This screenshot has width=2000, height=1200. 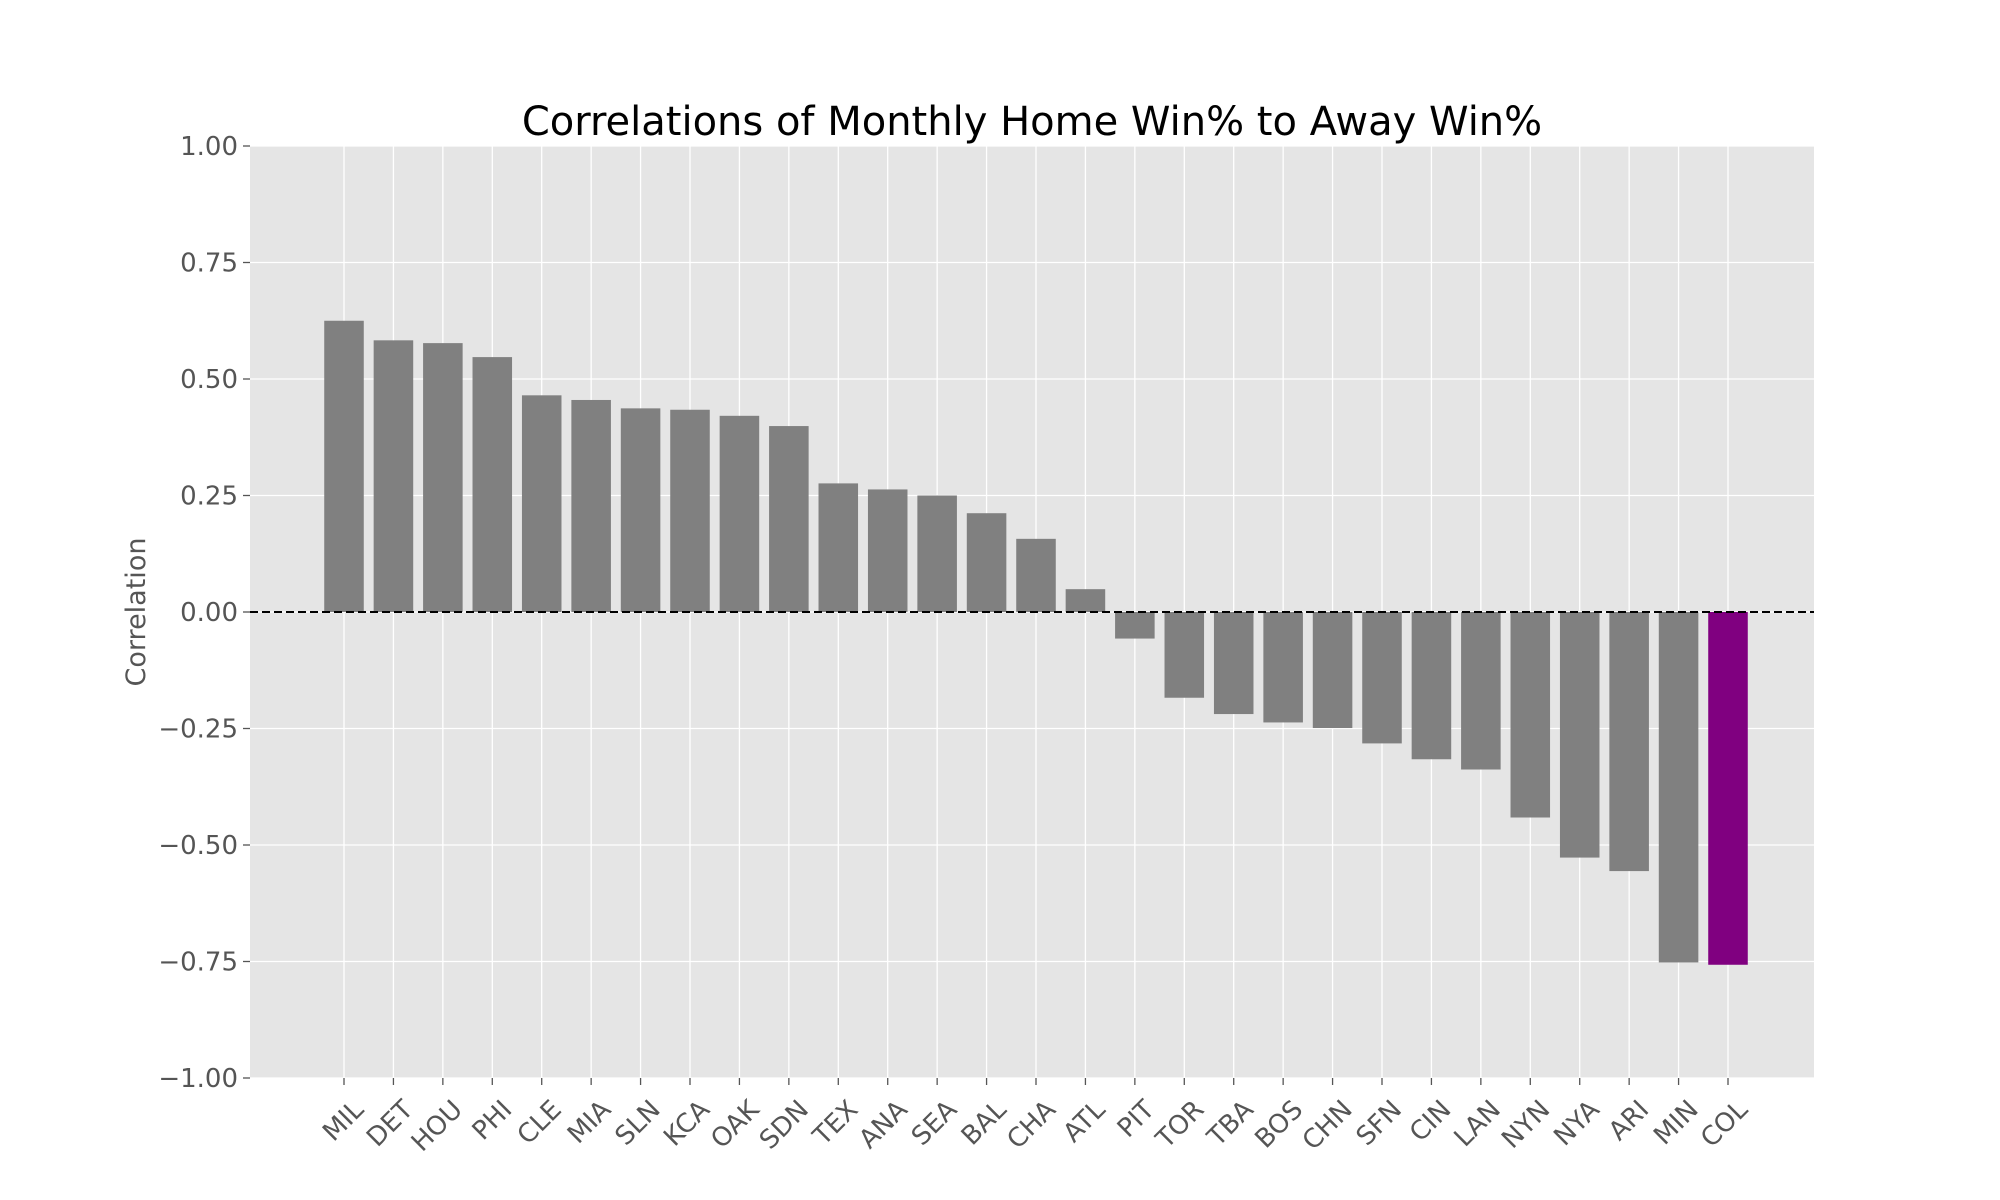 What do you see at coordinates (1279, 1125) in the screenshot?
I see `x-tick-label-bos: BOS` at bounding box center [1279, 1125].